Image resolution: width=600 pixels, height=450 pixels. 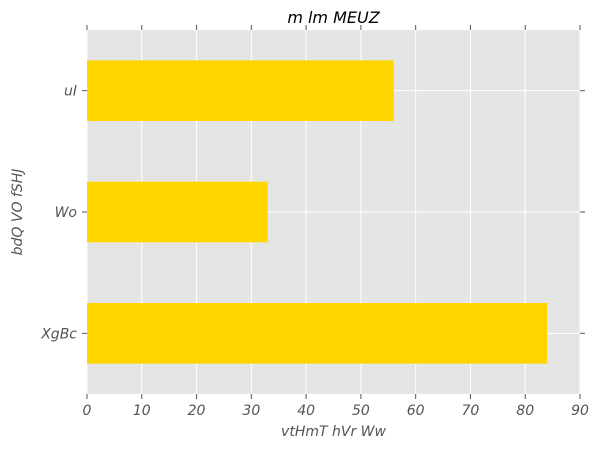 I want to click on x-axis-label: vtHmT hVr Ww, so click(x=333, y=432).